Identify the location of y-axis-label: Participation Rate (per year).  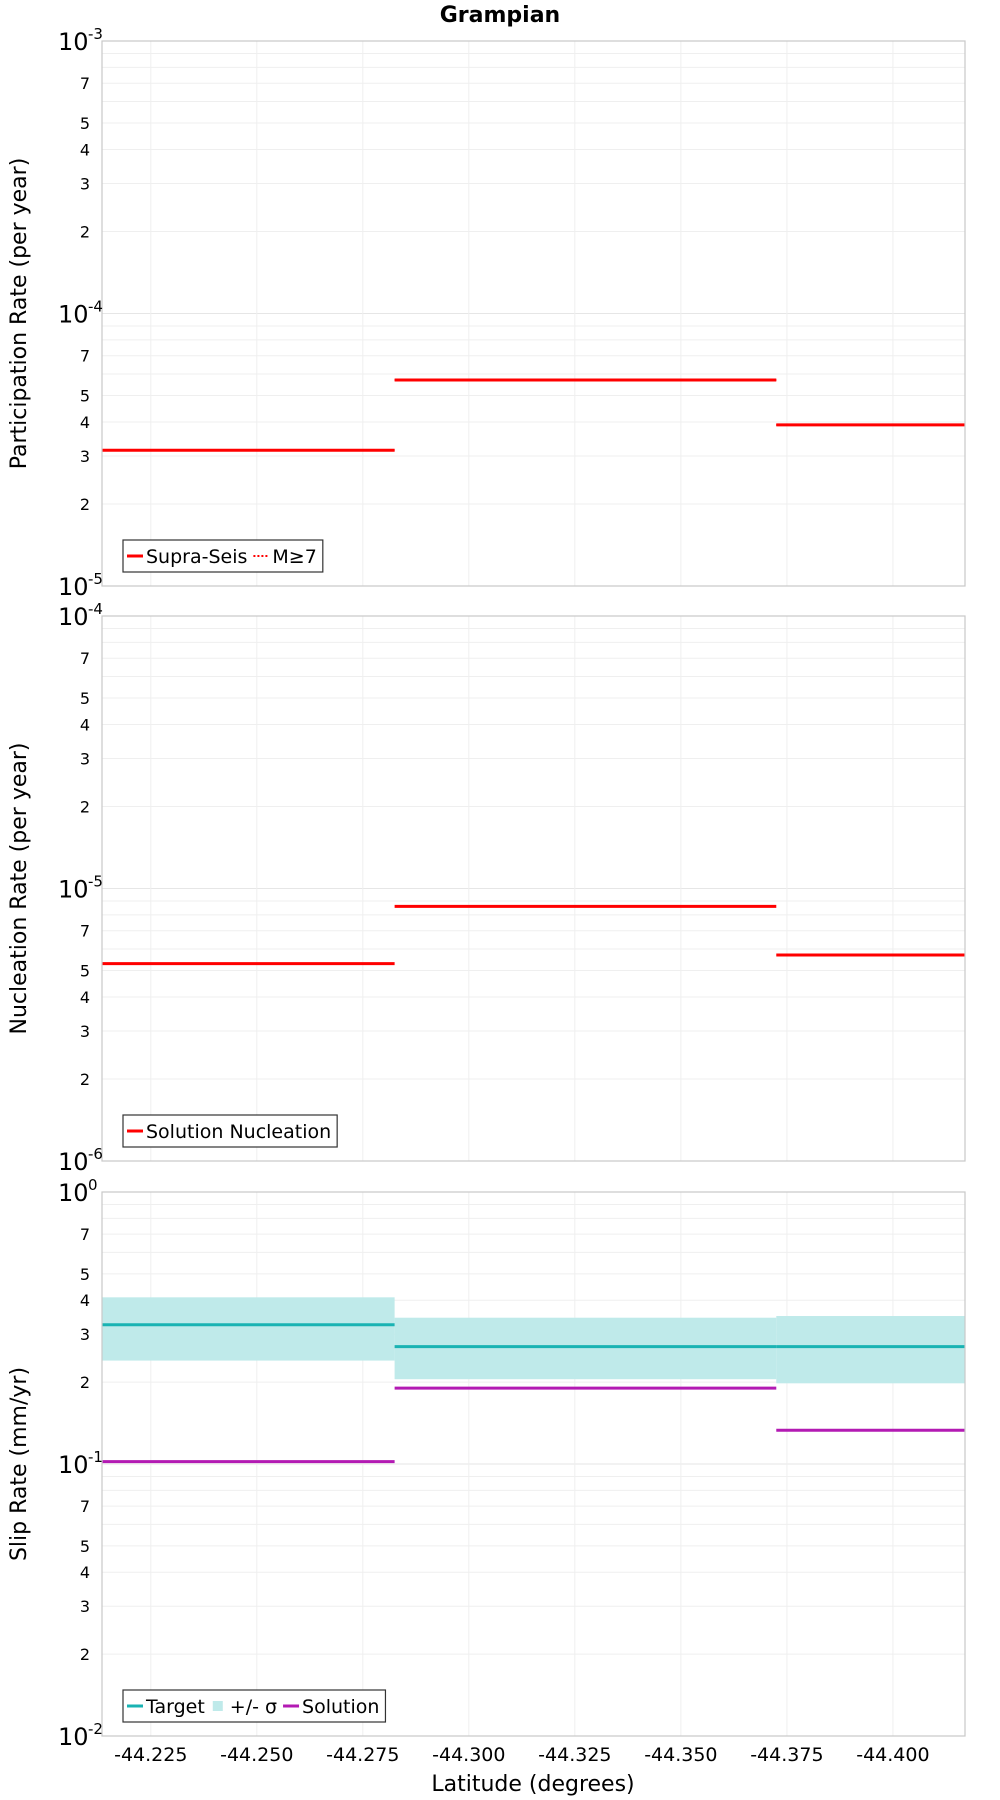
(19, 314).